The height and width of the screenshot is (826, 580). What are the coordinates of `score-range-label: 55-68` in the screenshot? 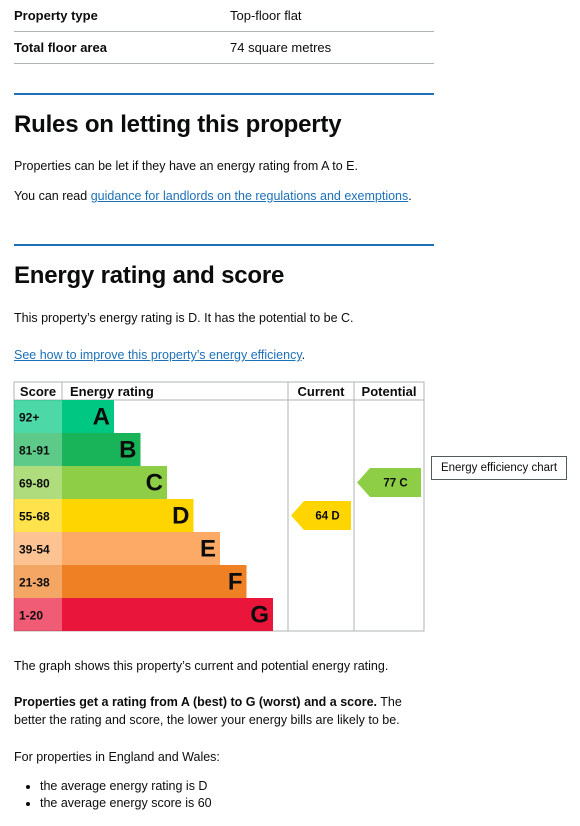 It's located at (34, 517).